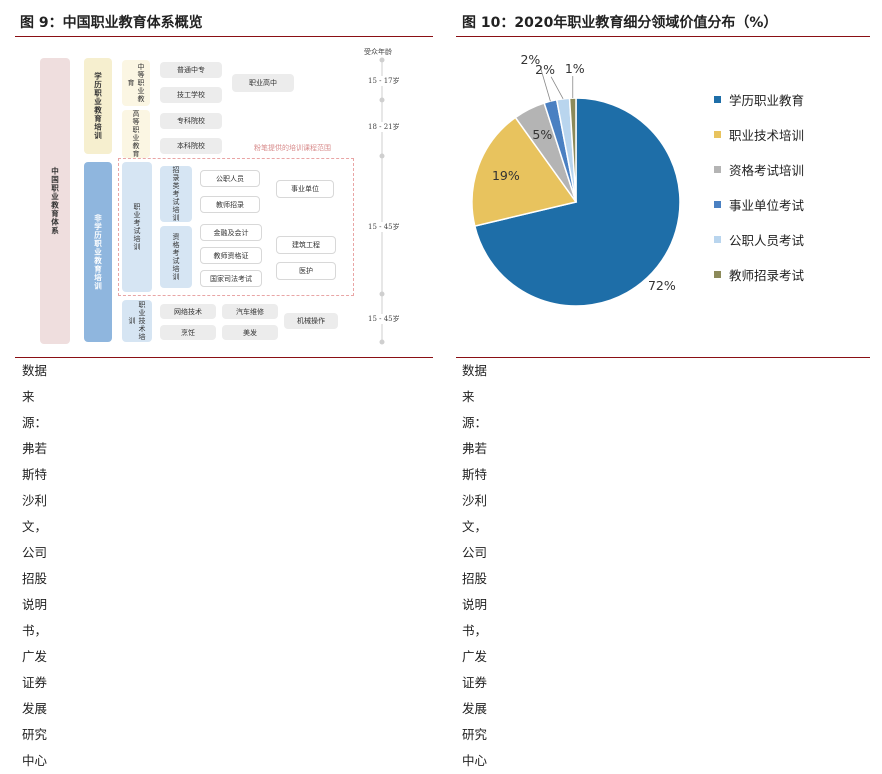 The height and width of the screenshot is (774, 882). What do you see at coordinates (176, 194) in the screenshot?
I see `recruit-exam-node: 招录类考试培训` at bounding box center [176, 194].